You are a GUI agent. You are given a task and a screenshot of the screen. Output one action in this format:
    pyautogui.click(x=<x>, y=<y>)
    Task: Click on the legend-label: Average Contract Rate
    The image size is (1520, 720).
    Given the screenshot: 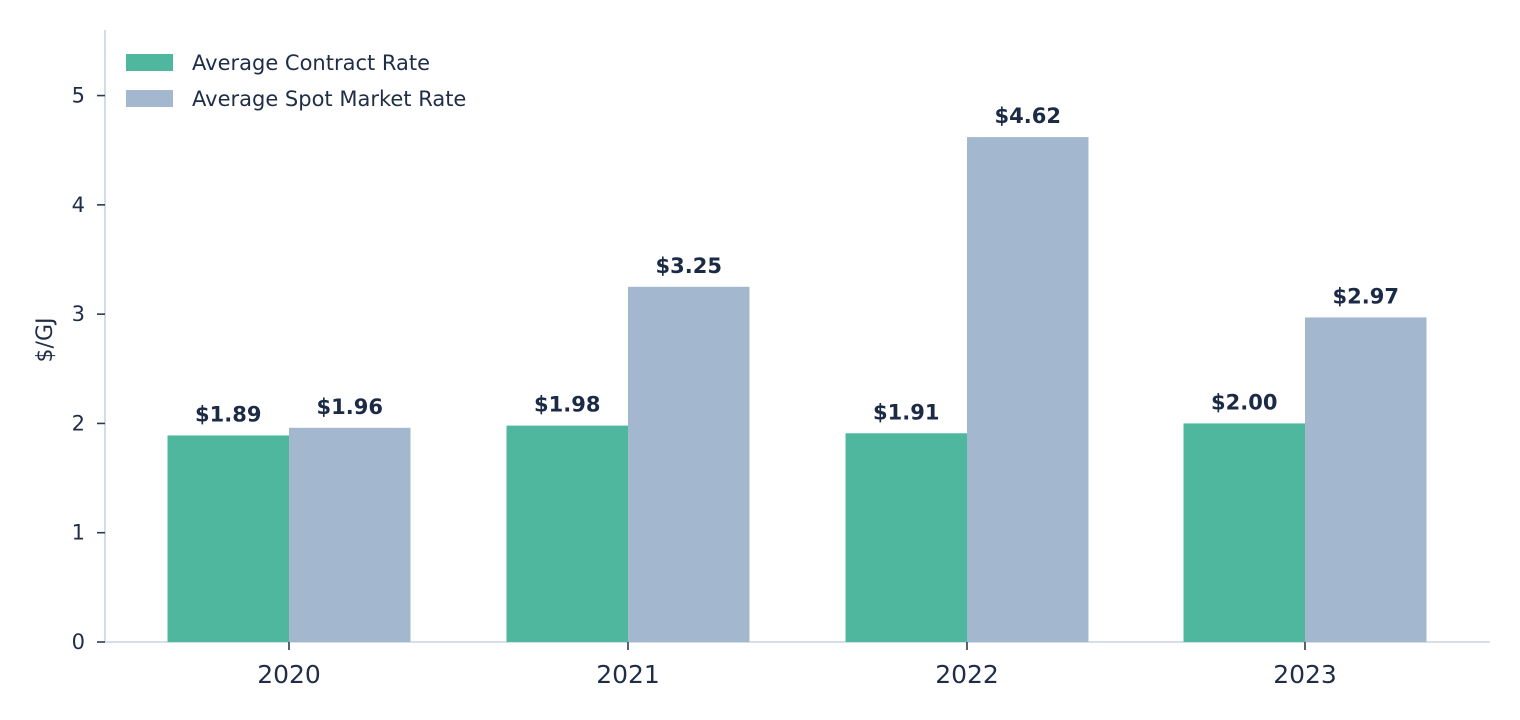 What is the action you would take?
    pyautogui.click(x=311, y=63)
    